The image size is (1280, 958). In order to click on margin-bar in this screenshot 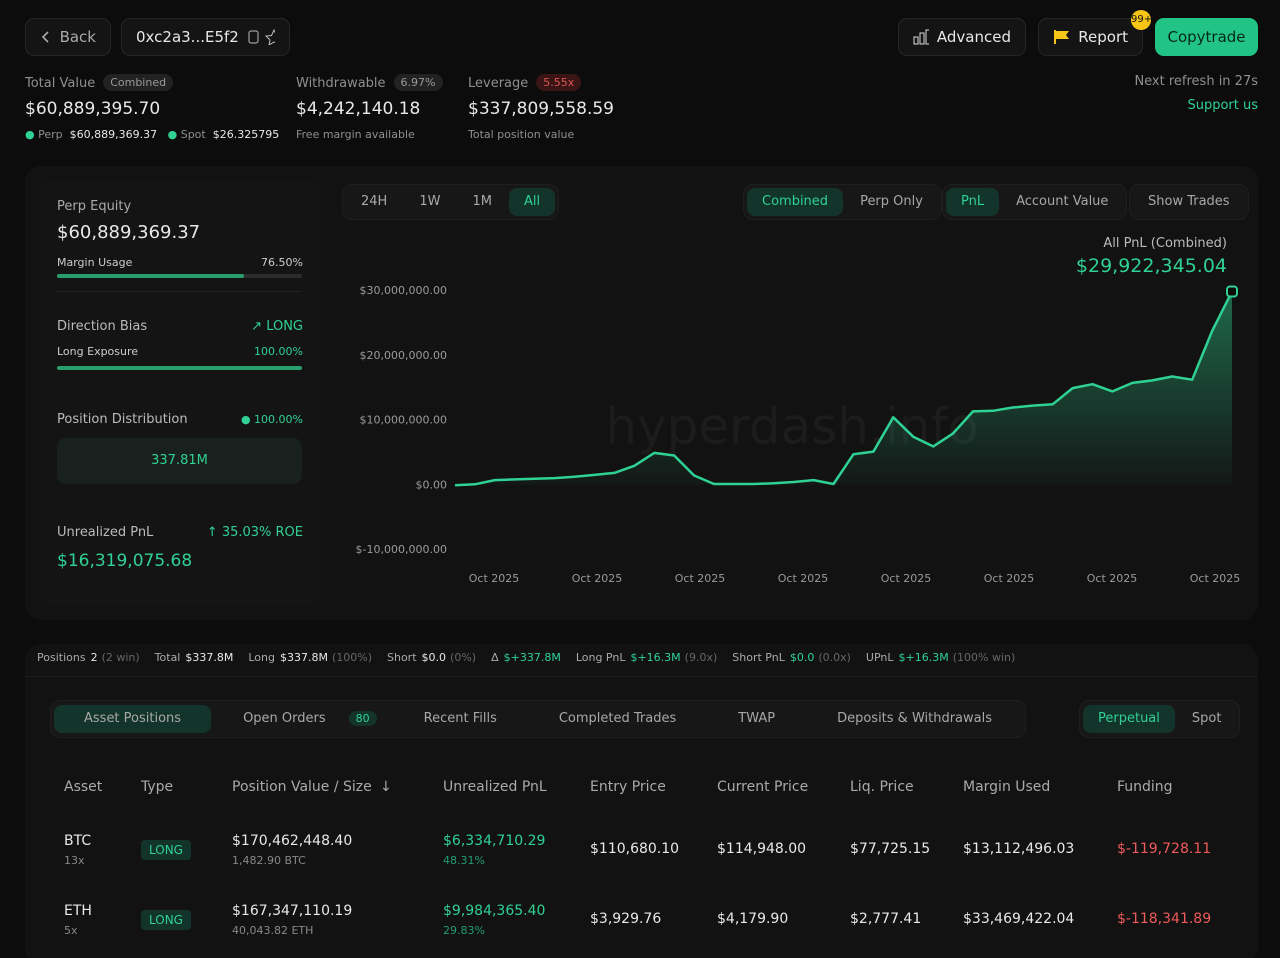, I will do `click(151, 276)`.